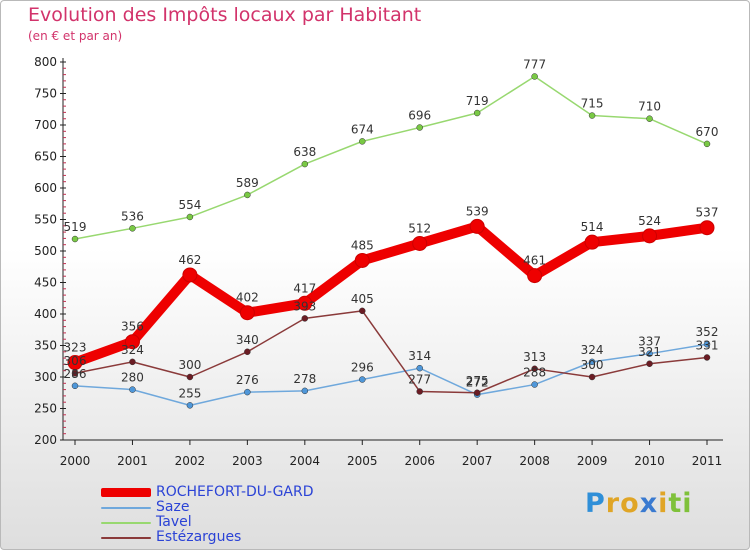  What do you see at coordinates (126, 507) in the screenshot?
I see `legend-swatch-saze` at bounding box center [126, 507].